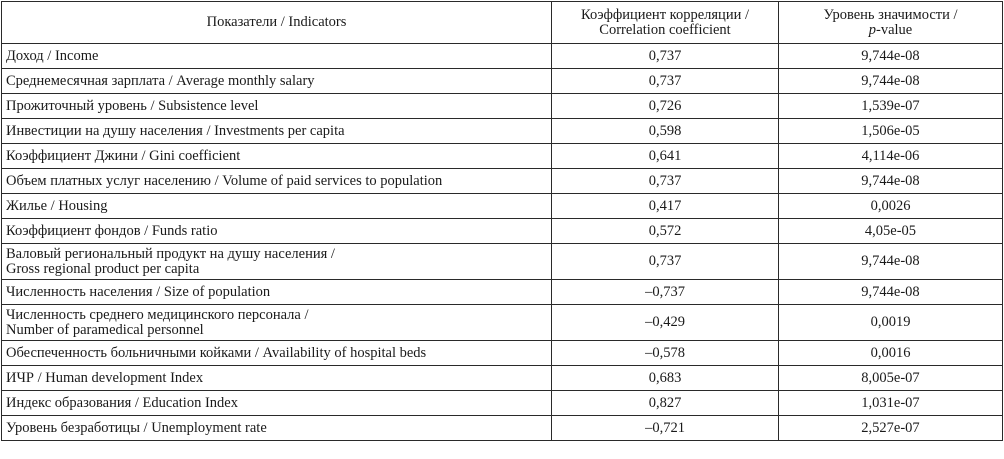  What do you see at coordinates (665, 156) in the screenshot?
I see `correlation-value: 0,641` at bounding box center [665, 156].